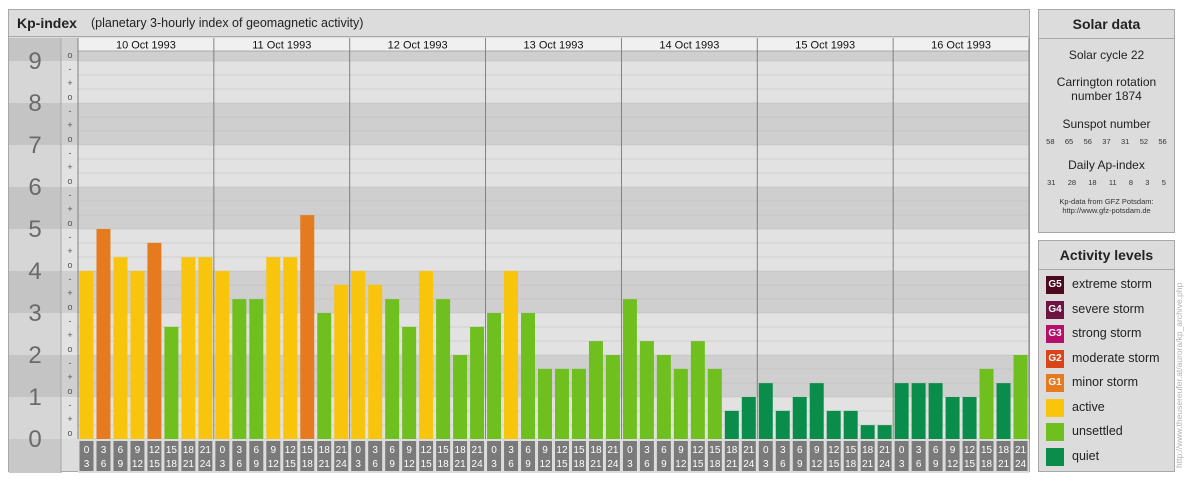  I want to click on legend-item: G2 moderate storm, so click(1110, 359).